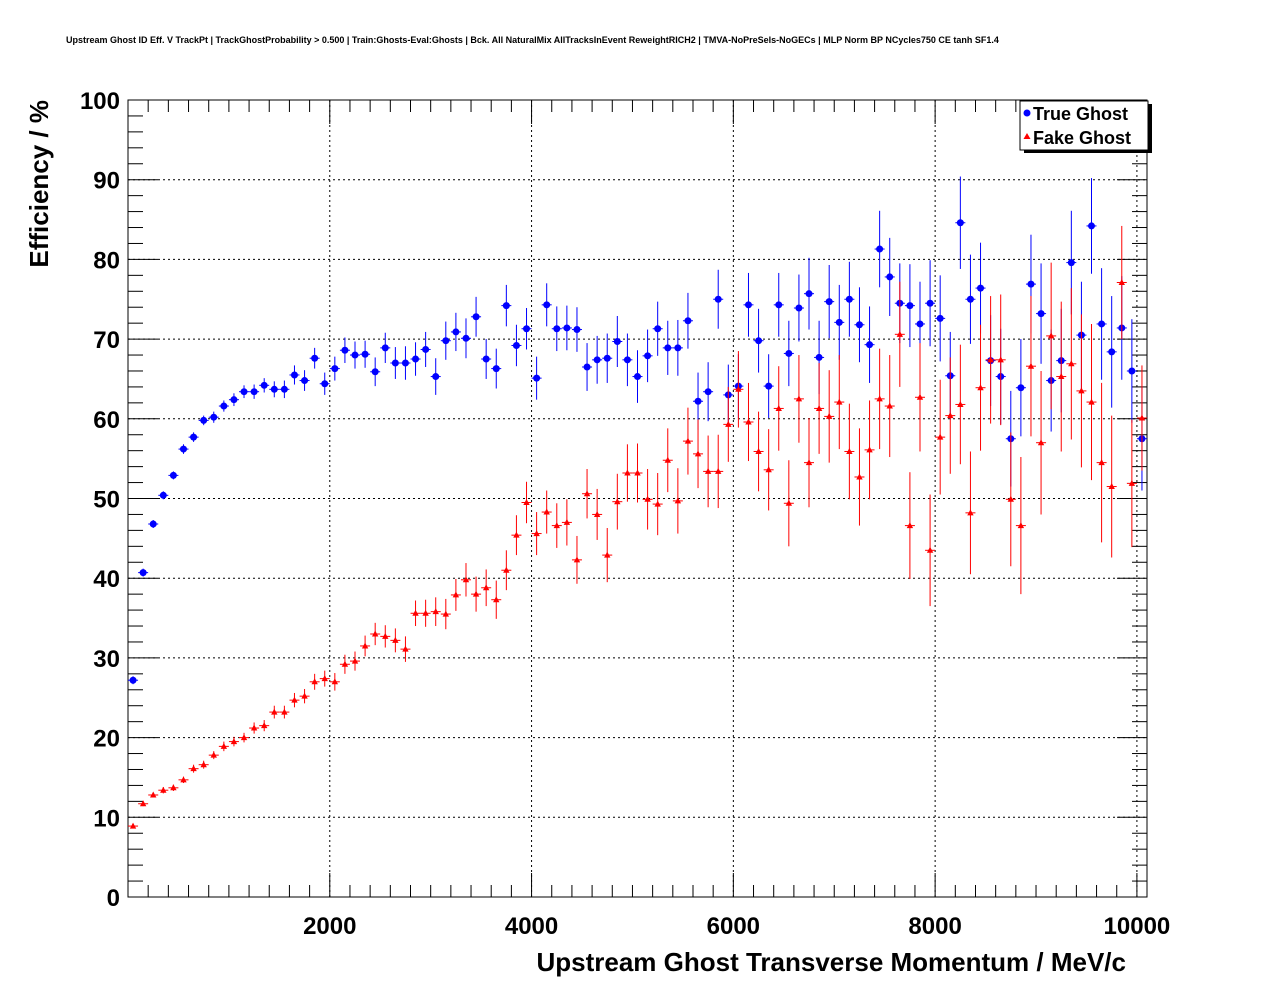 The width and height of the screenshot is (1276, 996). Describe the element at coordinates (1027, 136) in the screenshot. I see `legend-fake-ghost-marker` at that location.